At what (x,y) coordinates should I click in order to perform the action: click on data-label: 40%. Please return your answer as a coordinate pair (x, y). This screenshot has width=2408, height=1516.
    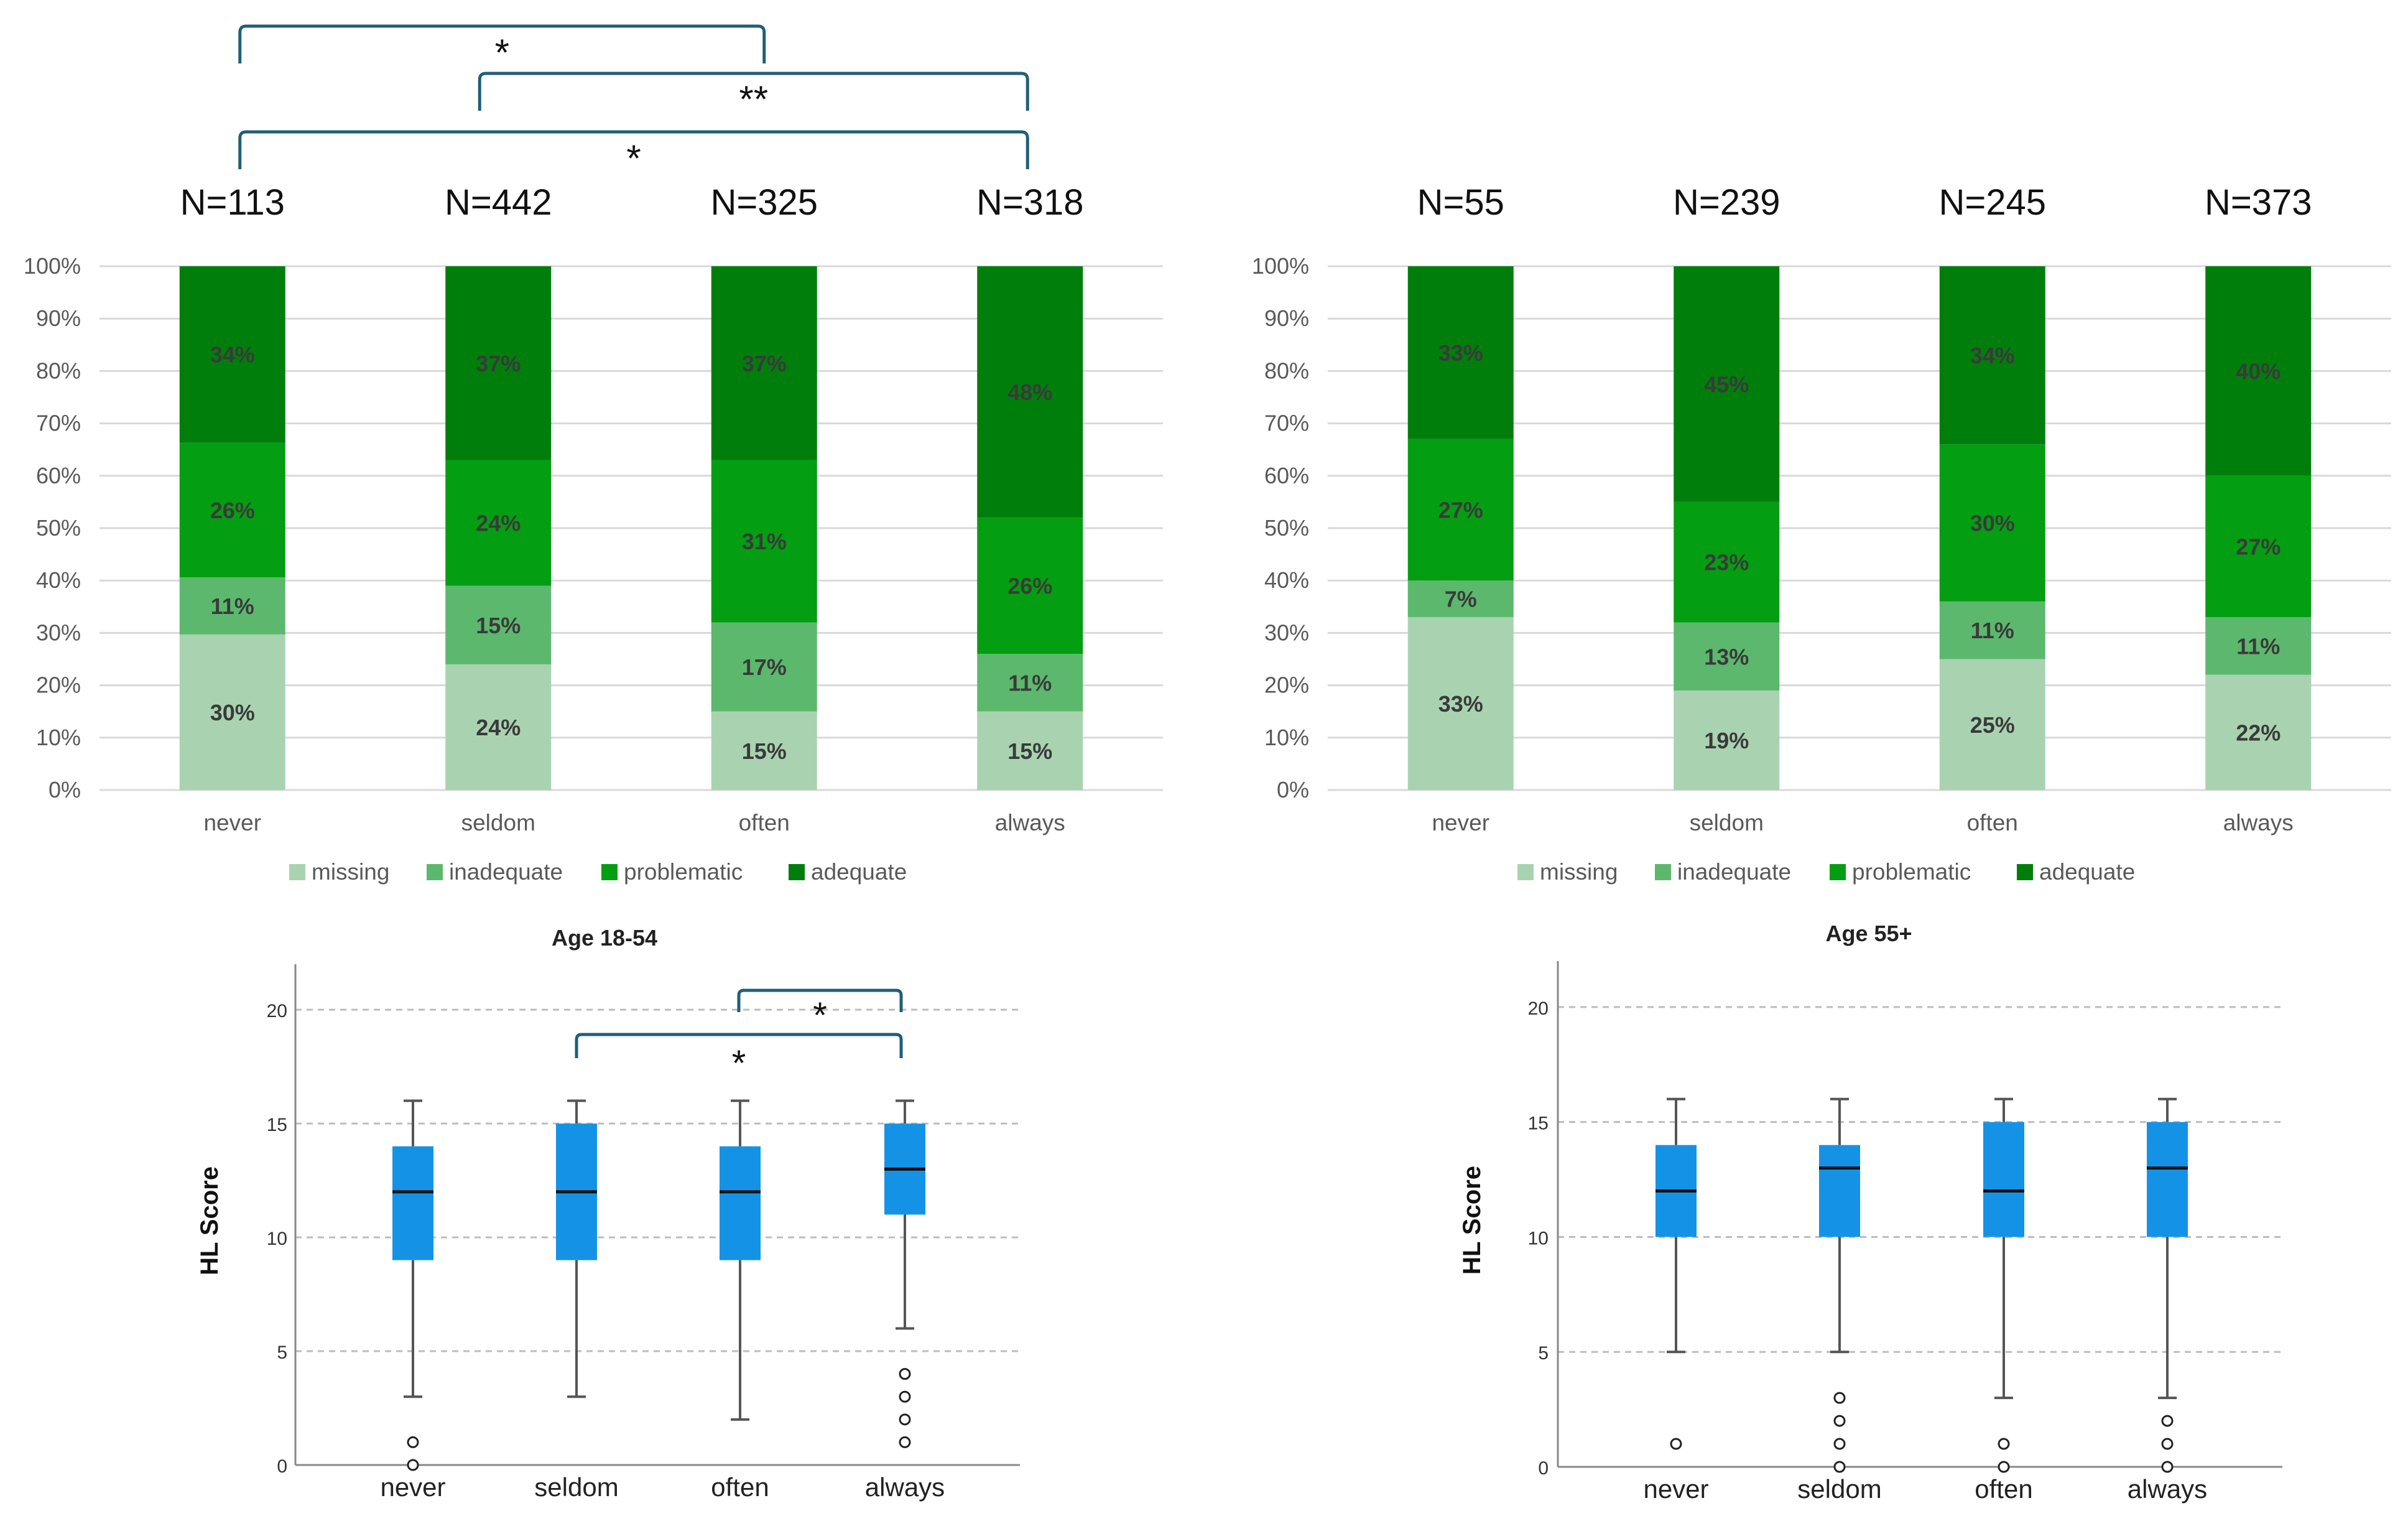
    Looking at the image, I should click on (2258, 371).